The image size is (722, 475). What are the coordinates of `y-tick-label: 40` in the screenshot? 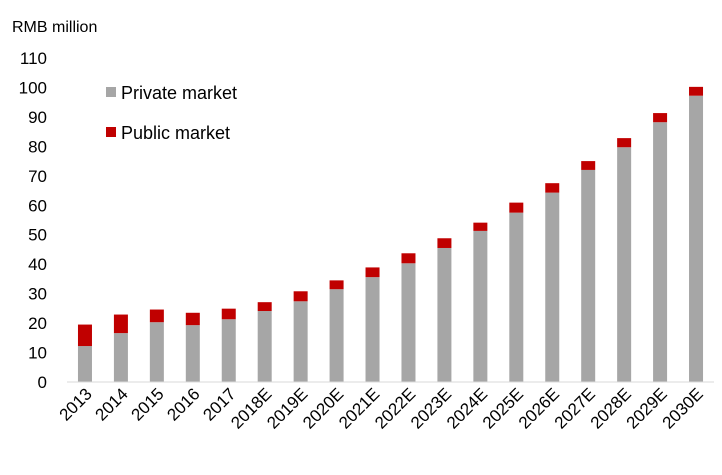 It's located at (37, 264).